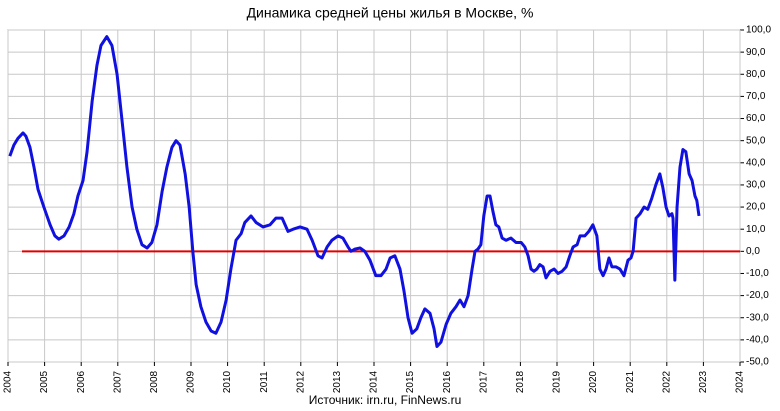 The image size is (780, 411). What do you see at coordinates (117, 381) in the screenshot?
I see `x-tick-label: 2007` at bounding box center [117, 381].